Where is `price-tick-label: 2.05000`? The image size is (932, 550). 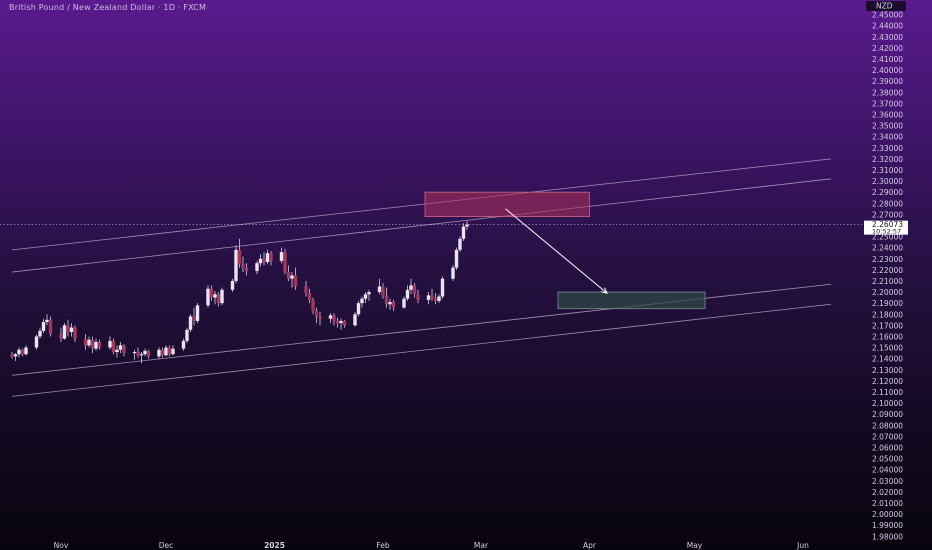 price-tick-label: 2.05000 is located at coordinates (887, 459).